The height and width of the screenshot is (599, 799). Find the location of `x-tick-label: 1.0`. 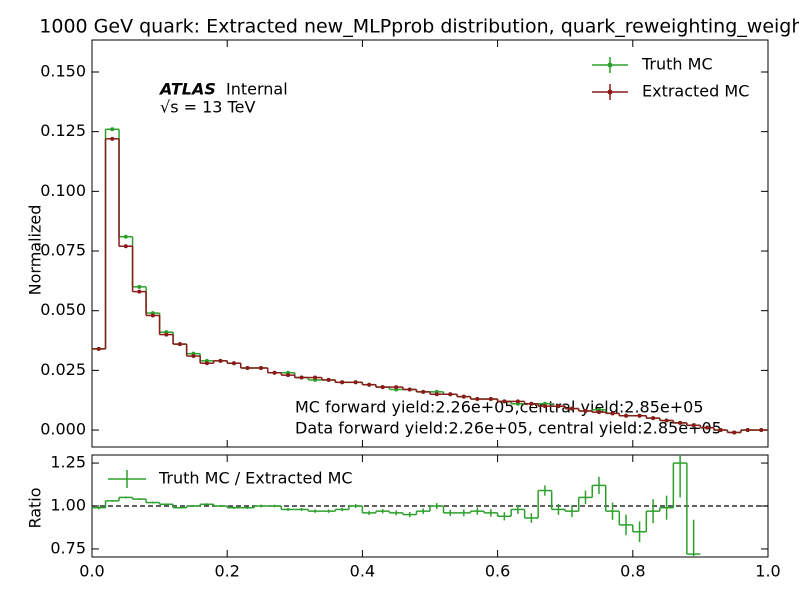

x-tick-label: 1.0 is located at coordinates (767, 571).